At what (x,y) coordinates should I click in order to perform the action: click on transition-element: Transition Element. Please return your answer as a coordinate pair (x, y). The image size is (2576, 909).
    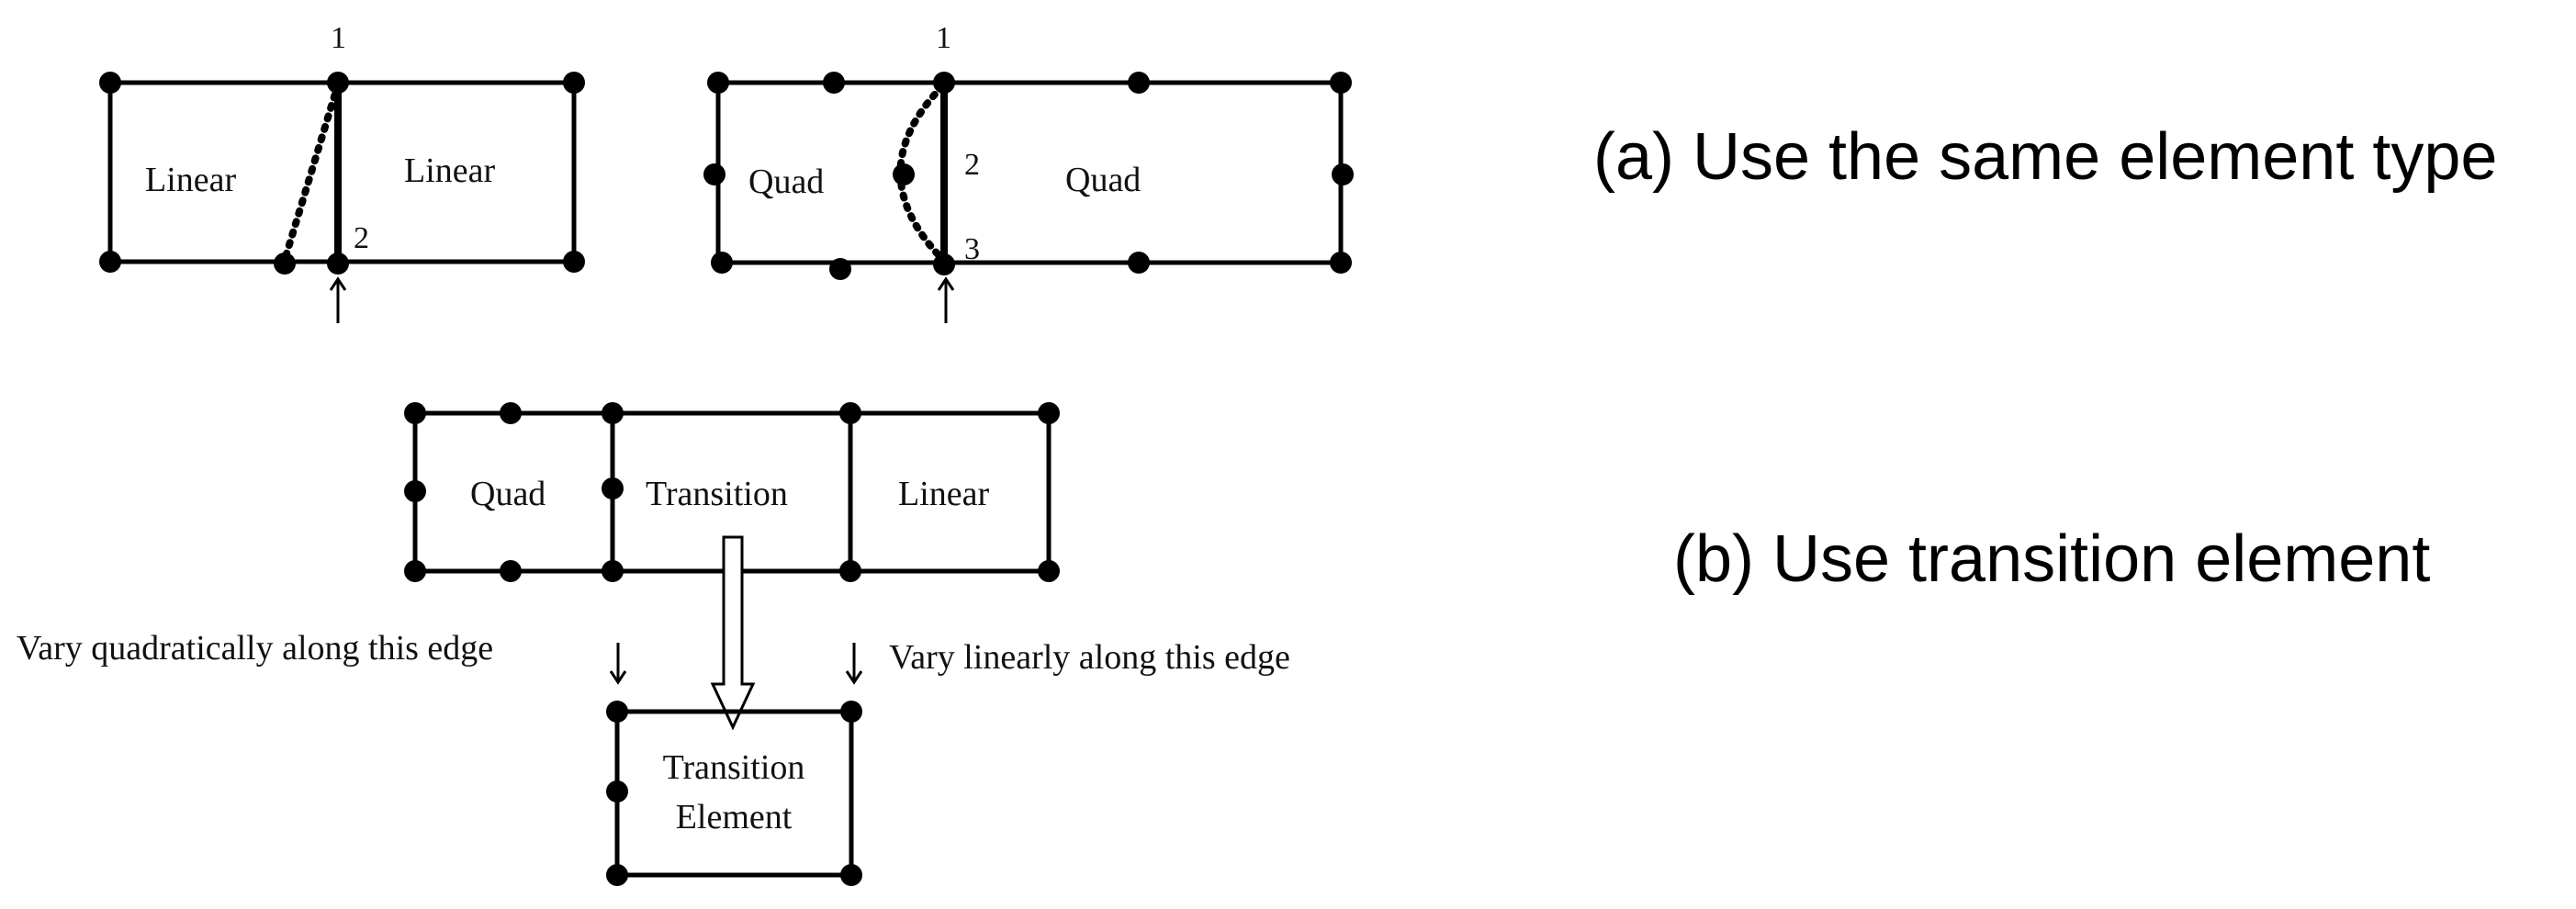
    Looking at the image, I should click on (734, 793).